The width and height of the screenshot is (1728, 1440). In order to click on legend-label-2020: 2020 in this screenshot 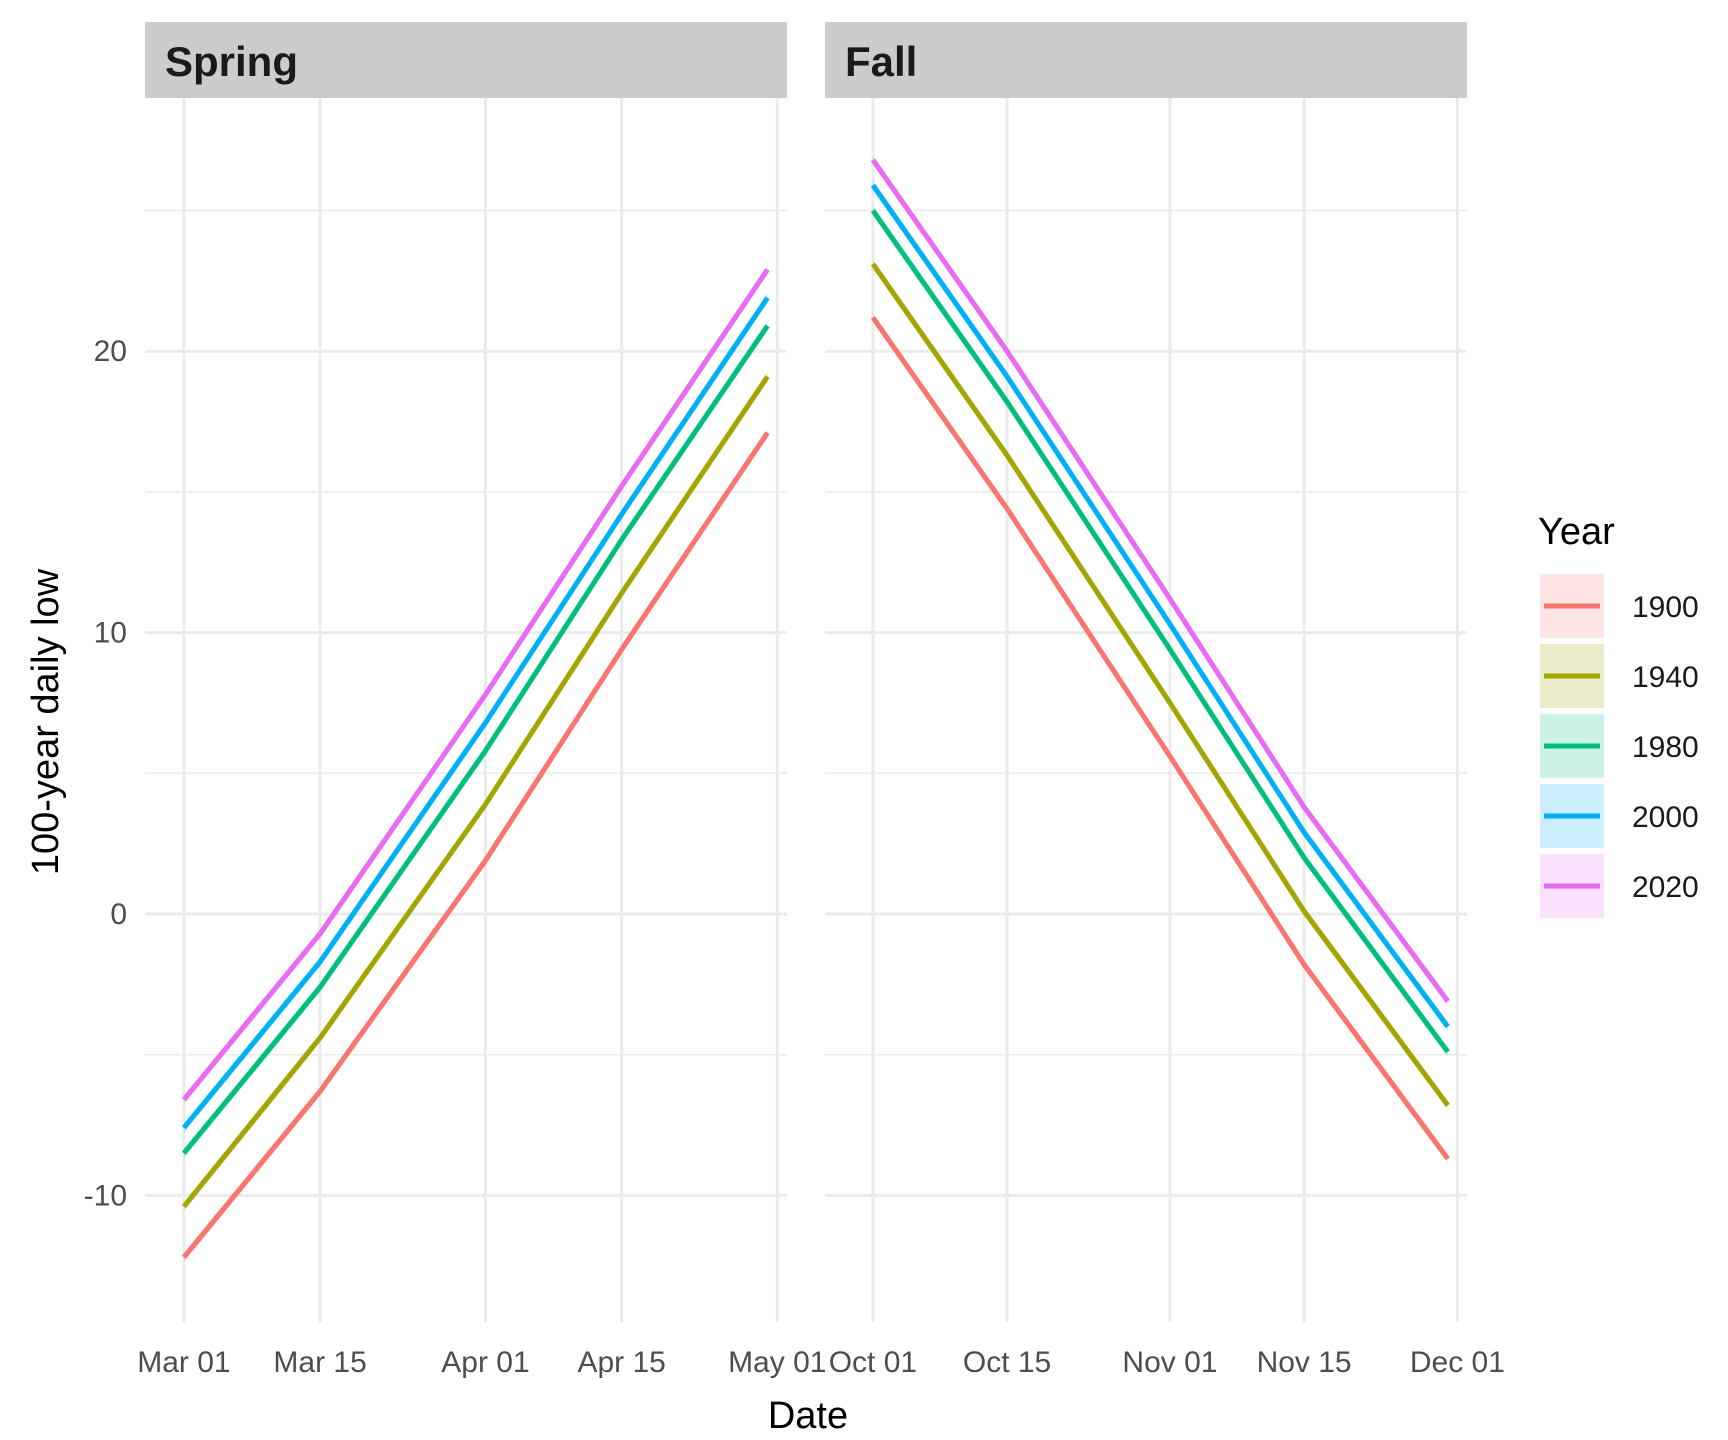, I will do `click(1665, 887)`.